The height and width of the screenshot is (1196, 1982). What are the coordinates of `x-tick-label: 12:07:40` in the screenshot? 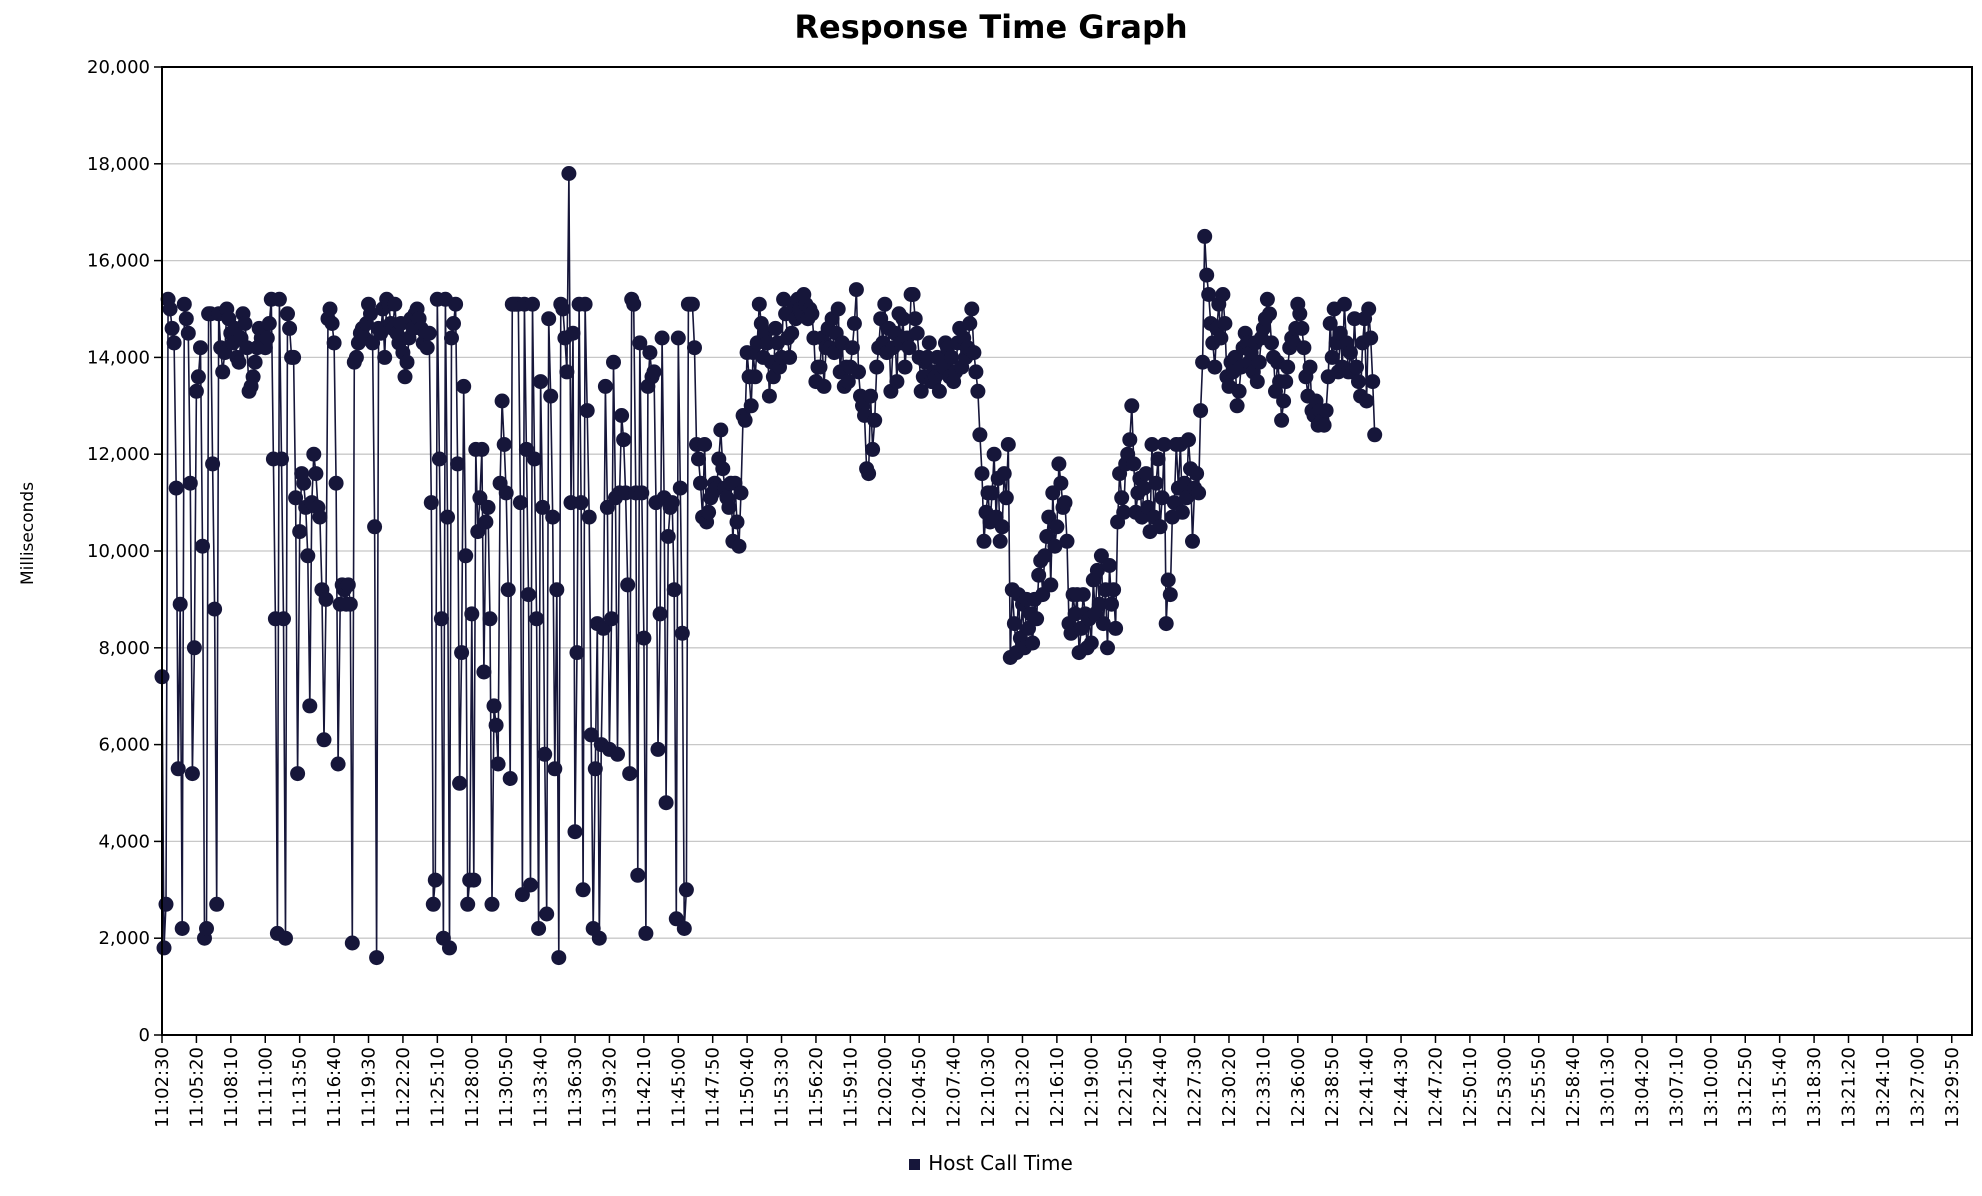 It's located at (954, 1087).